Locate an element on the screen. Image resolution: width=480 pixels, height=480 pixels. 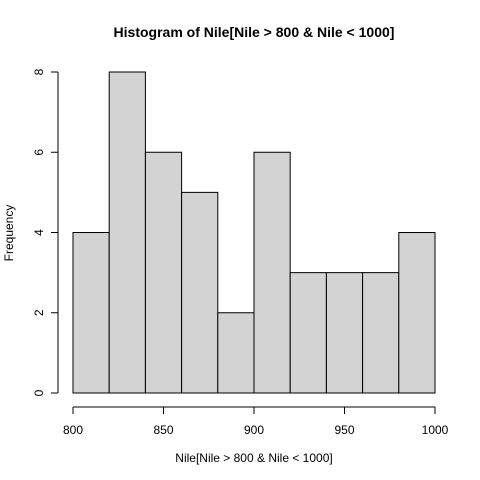
x-axis-label: Nile[Nile > 800 & Nile < 1000] is located at coordinates (253, 458).